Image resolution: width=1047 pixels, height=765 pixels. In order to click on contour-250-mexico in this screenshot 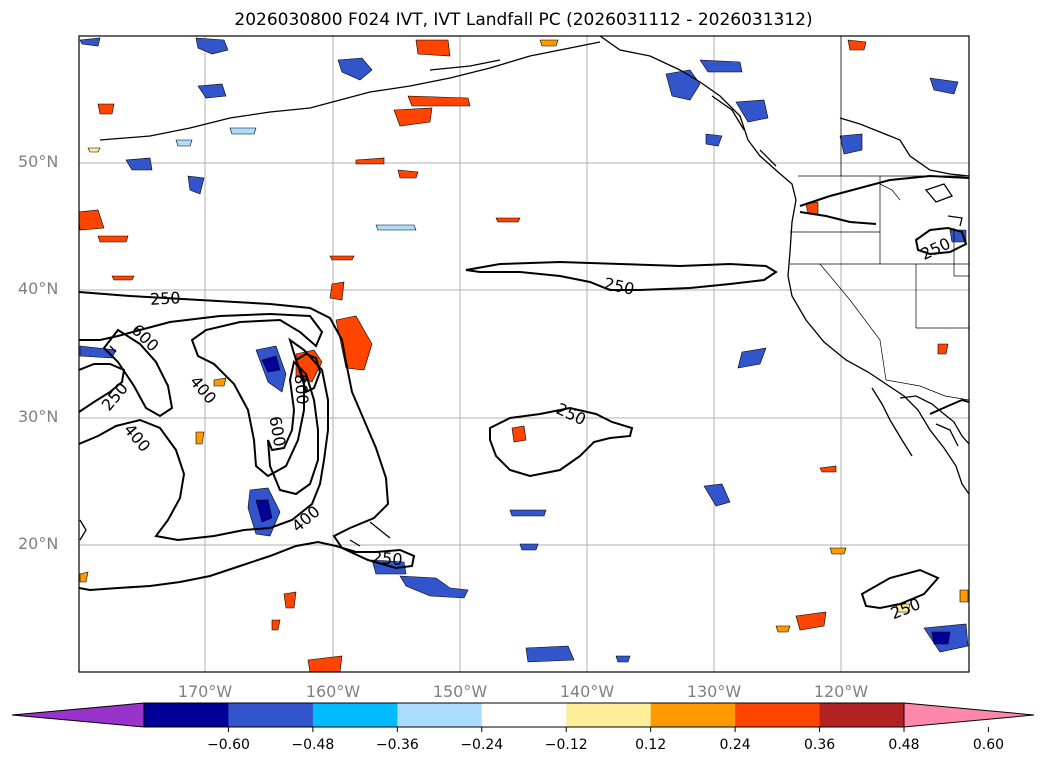, I will do `click(949, 406)`.